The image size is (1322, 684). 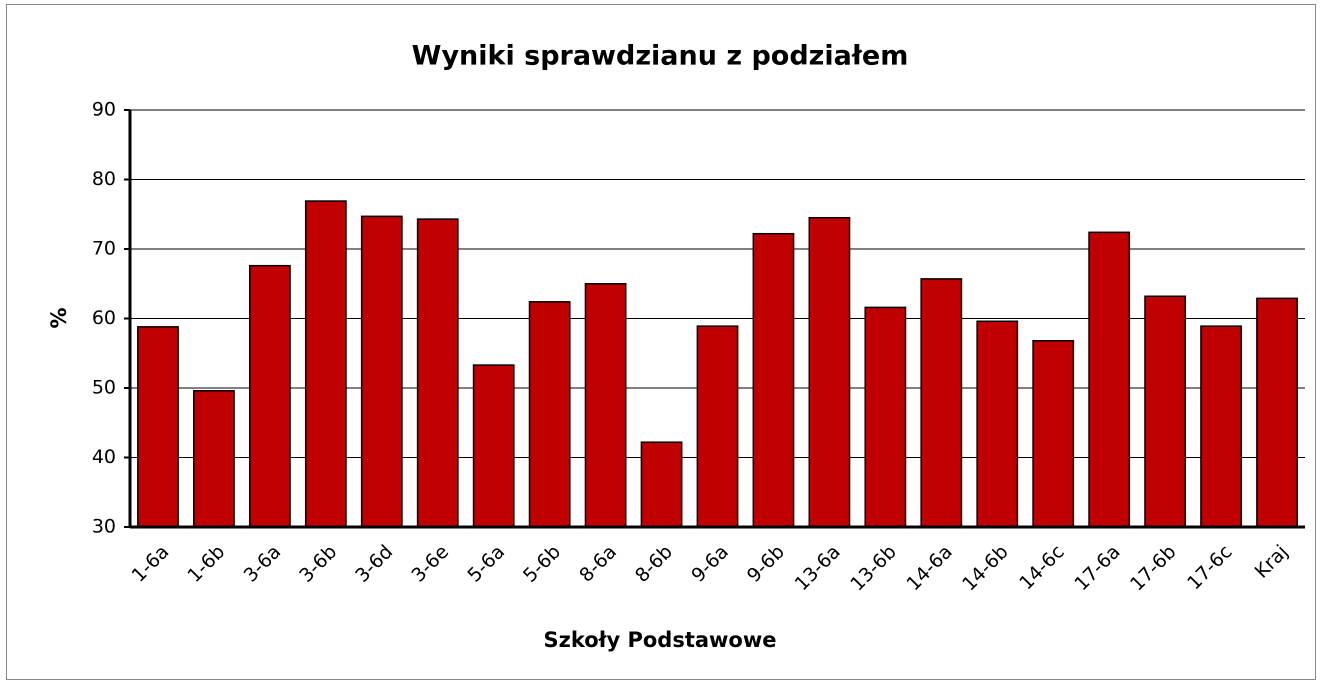 What do you see at coordinates (104, 179) in the screenshot?
I see `y-tick-label: 80` at bounding box center [104, 179].